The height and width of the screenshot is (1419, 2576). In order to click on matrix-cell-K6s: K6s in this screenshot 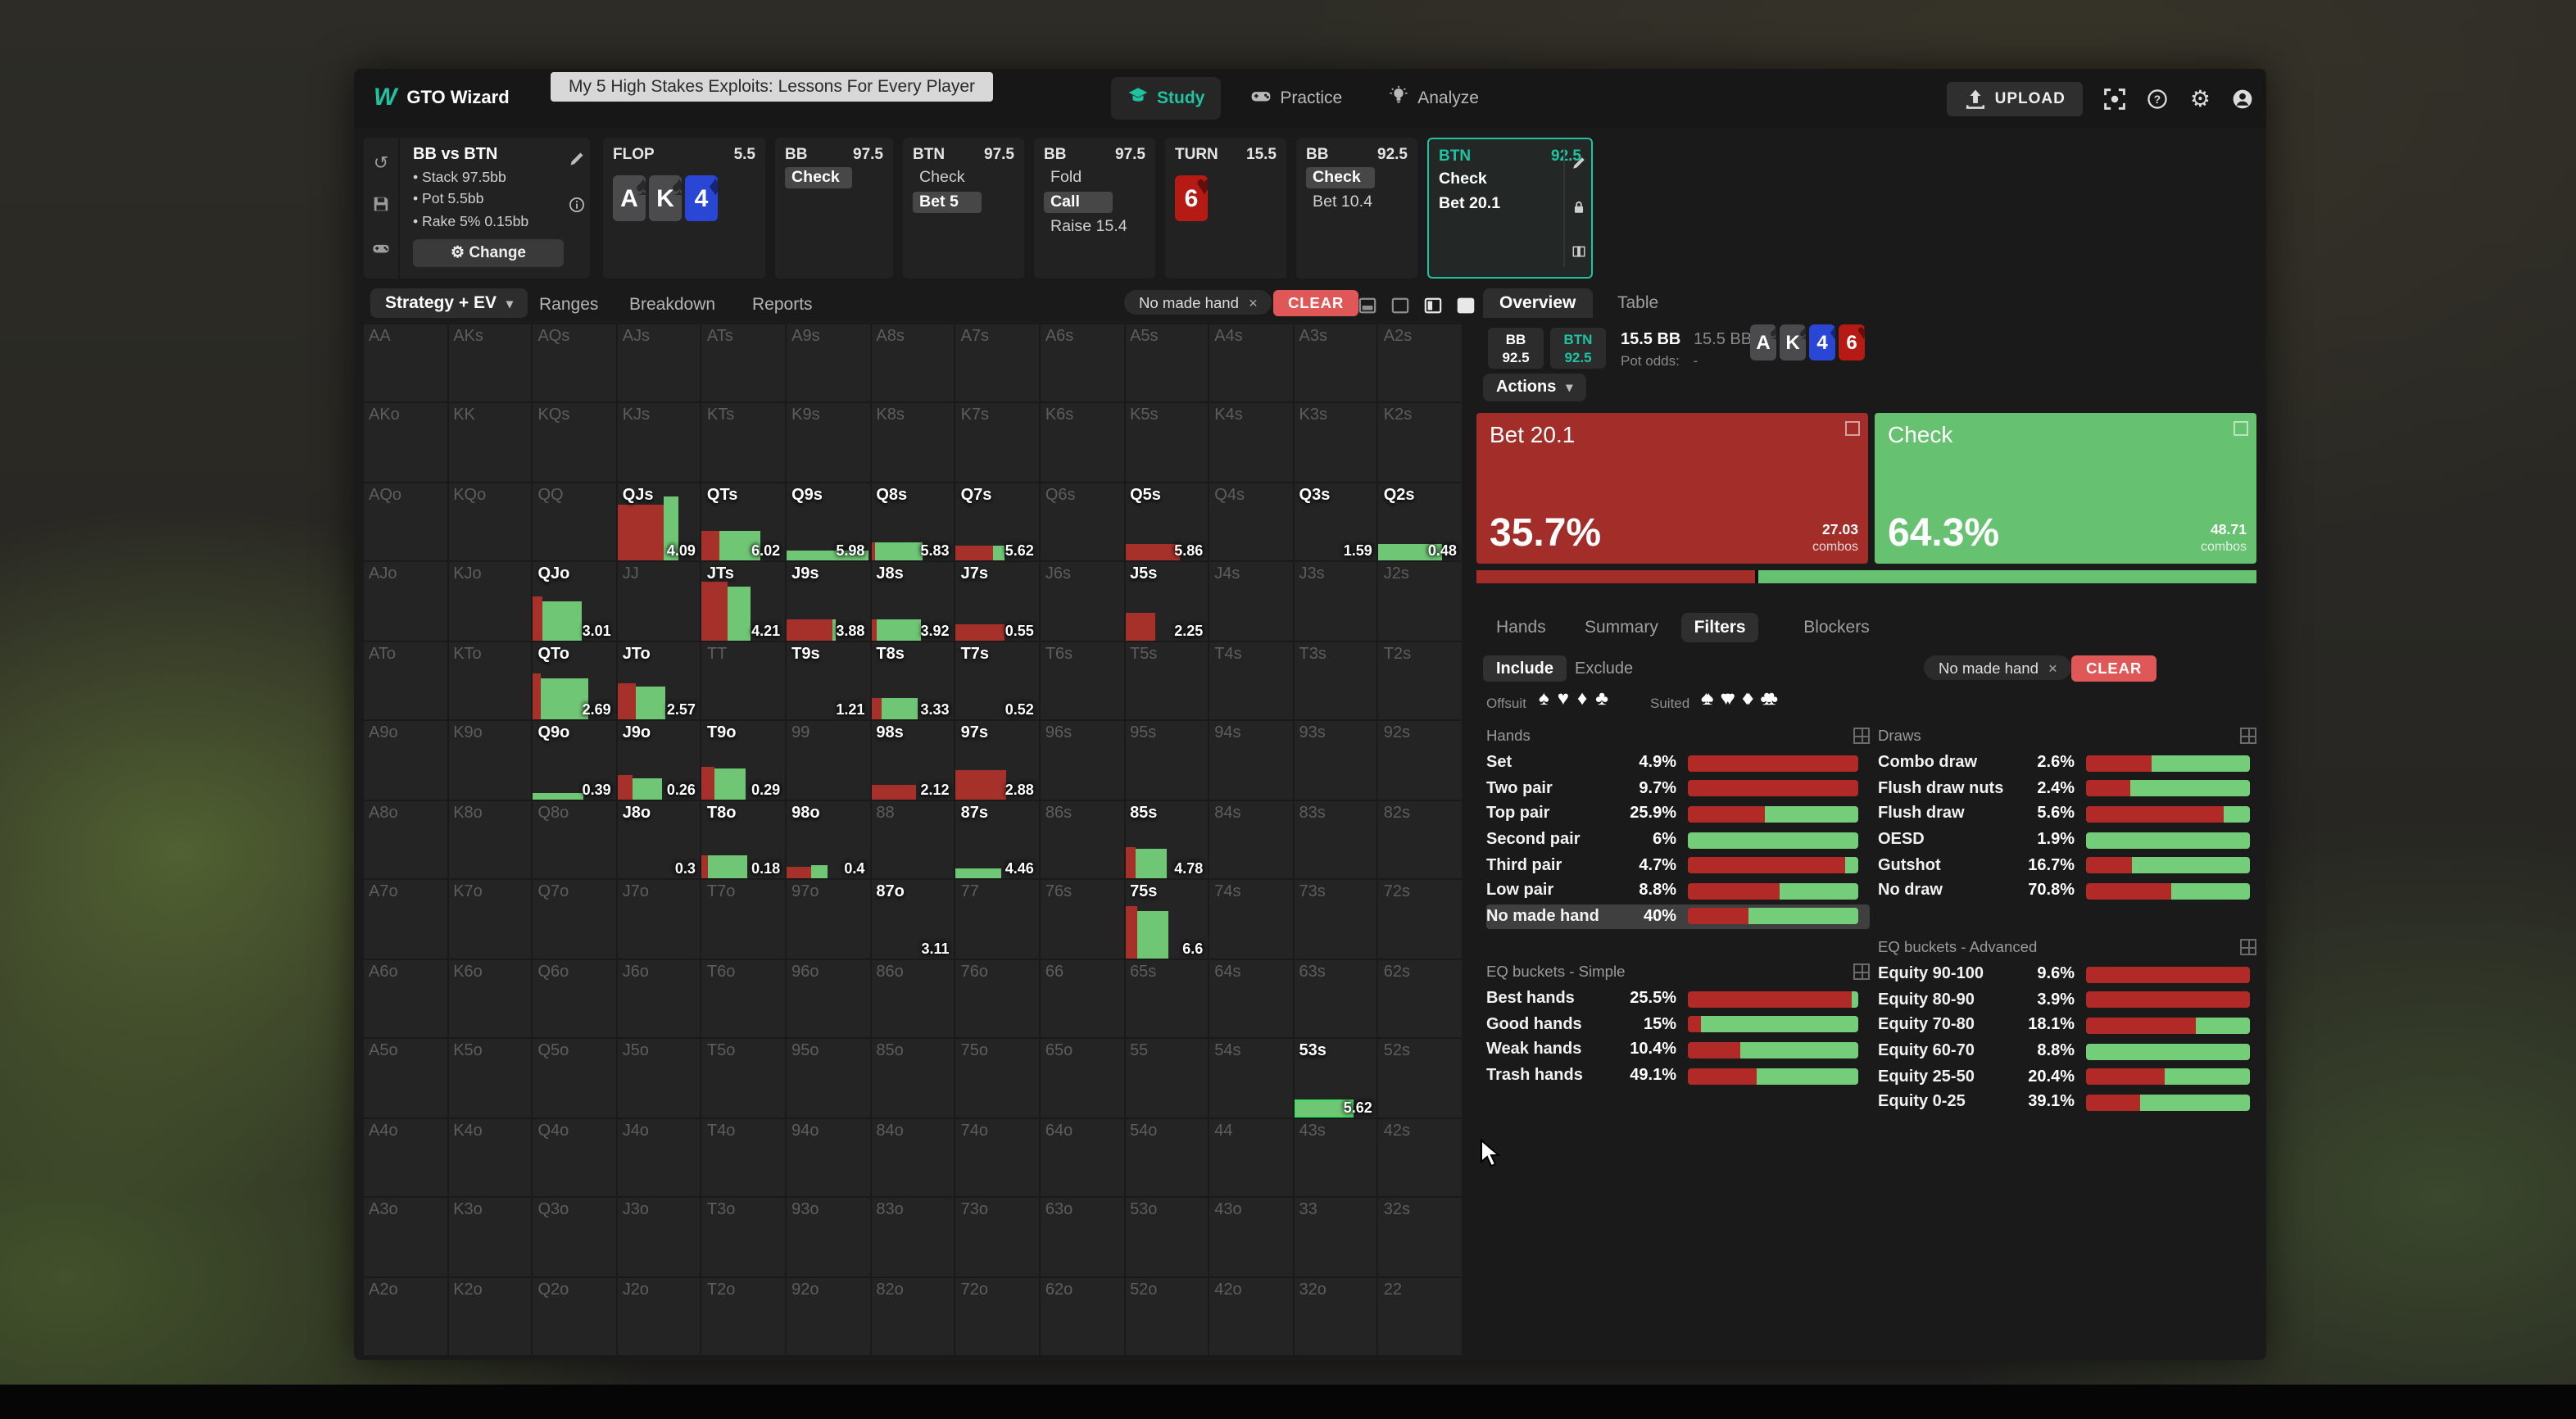, I will do `click(1083, 443)`.